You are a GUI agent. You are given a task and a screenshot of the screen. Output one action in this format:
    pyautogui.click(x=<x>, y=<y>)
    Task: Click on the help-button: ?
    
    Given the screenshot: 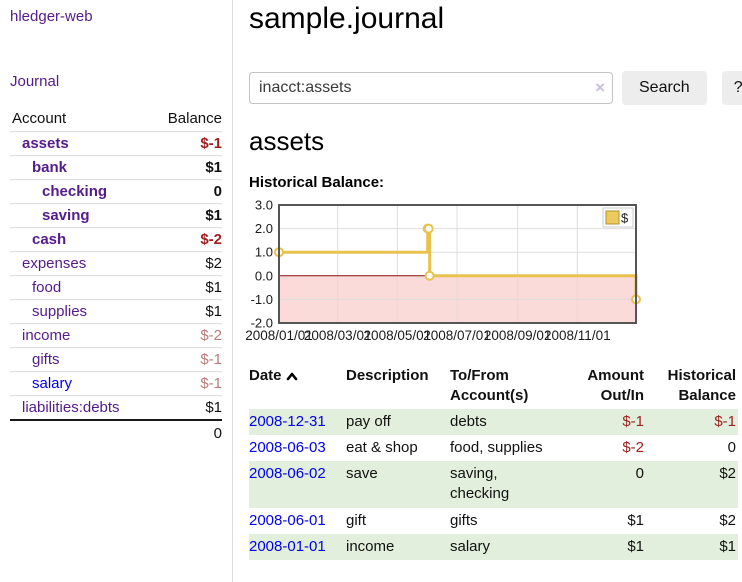 What is the action you would take?
    pyautogui.click(x=731, y=88)
    